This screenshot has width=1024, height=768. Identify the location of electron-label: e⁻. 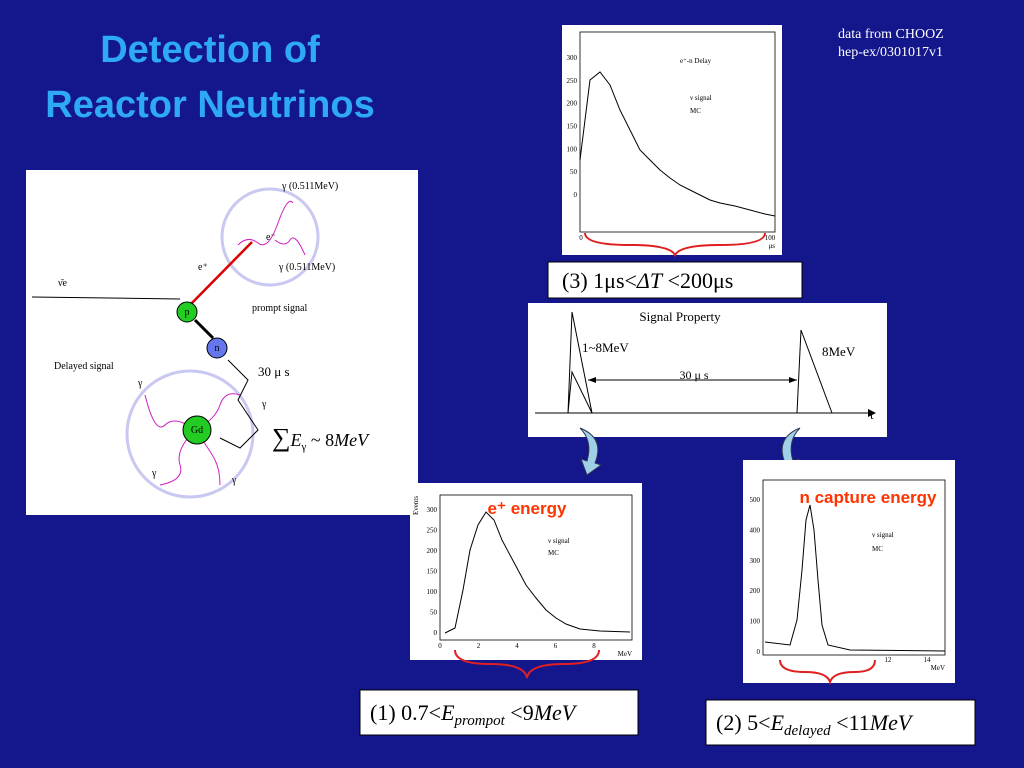
(271, 237).